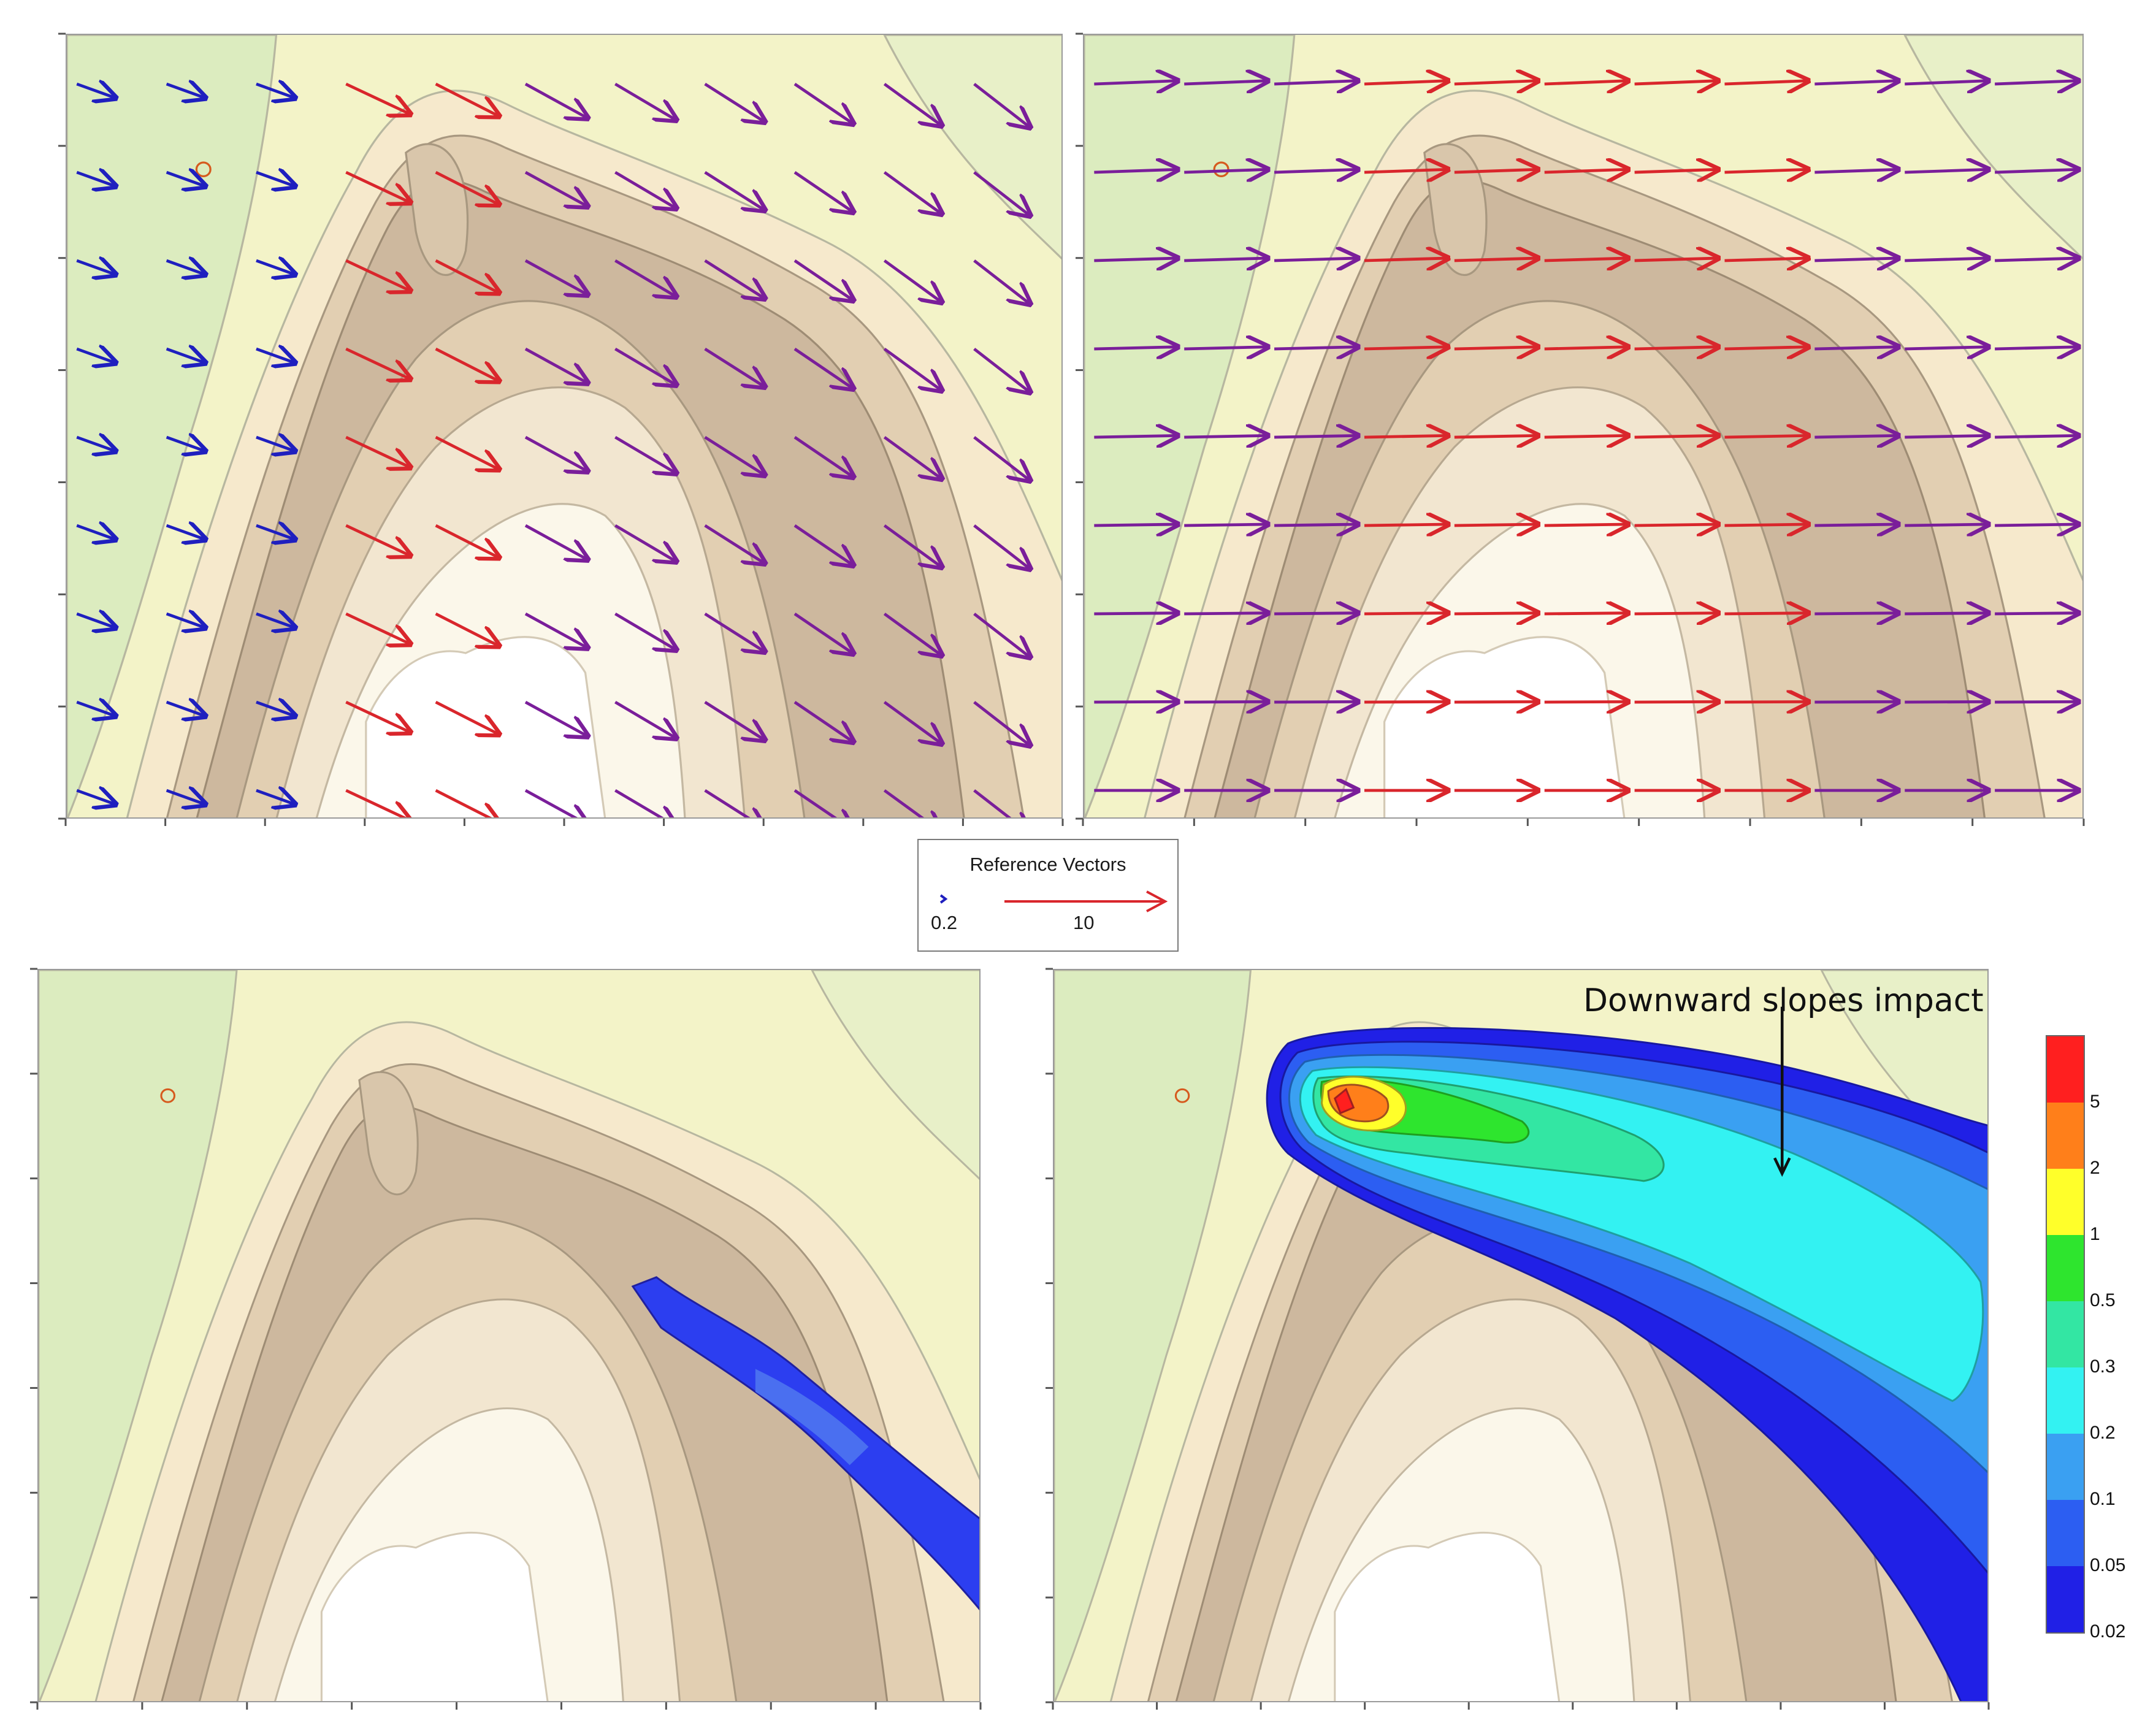  What do you see at coordinates (2103, 1433) in the screenshot?
I see `colorbar-label: 0.2` at bounding box center [2103, 1433].